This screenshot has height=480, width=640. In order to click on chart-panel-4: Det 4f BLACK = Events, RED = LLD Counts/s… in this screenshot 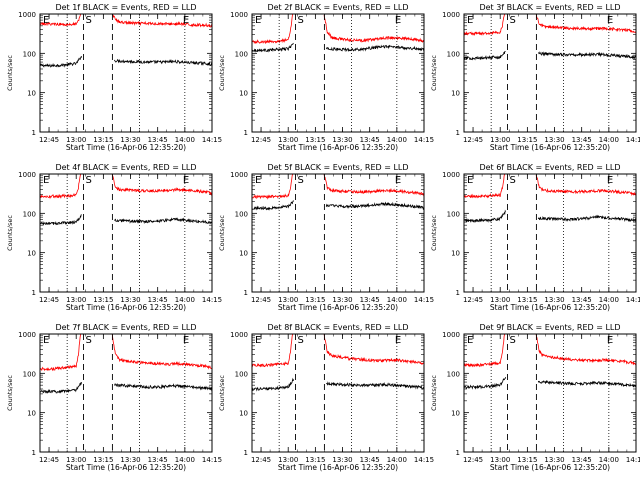, I will do `click(114, 237)`.